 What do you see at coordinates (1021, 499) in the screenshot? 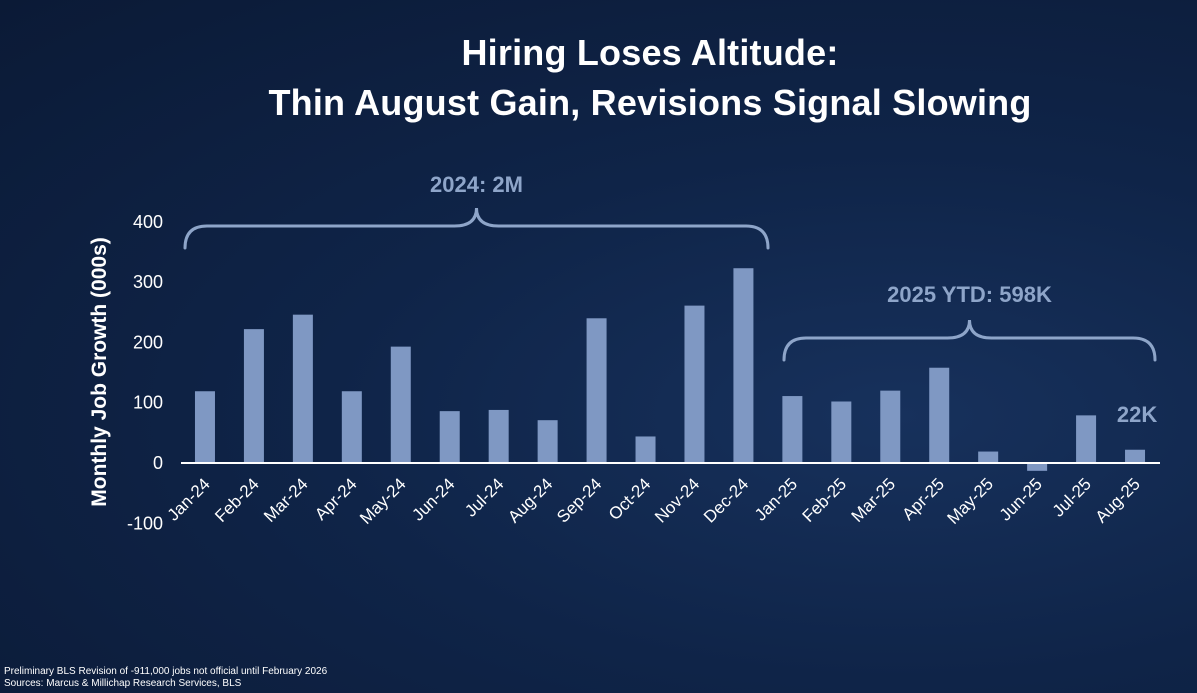
I see `x-tick-label: Jun-25` at bounding box center [1021, 499].